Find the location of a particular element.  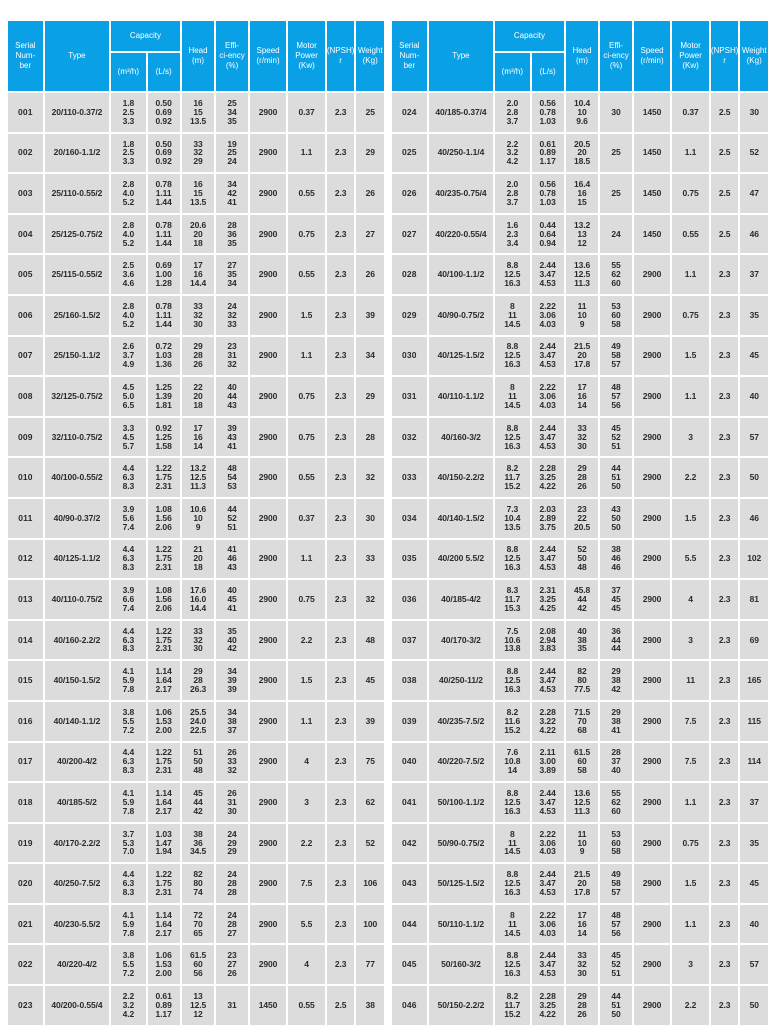

cell-weight: 25 is located at coordinates (370, 112).